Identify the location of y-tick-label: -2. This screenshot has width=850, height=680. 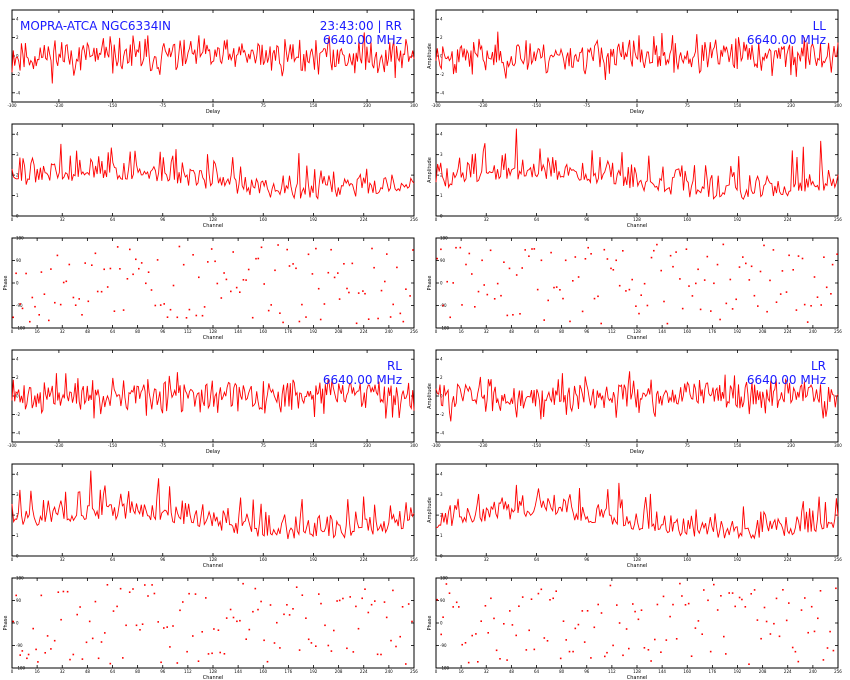
(442, 414).